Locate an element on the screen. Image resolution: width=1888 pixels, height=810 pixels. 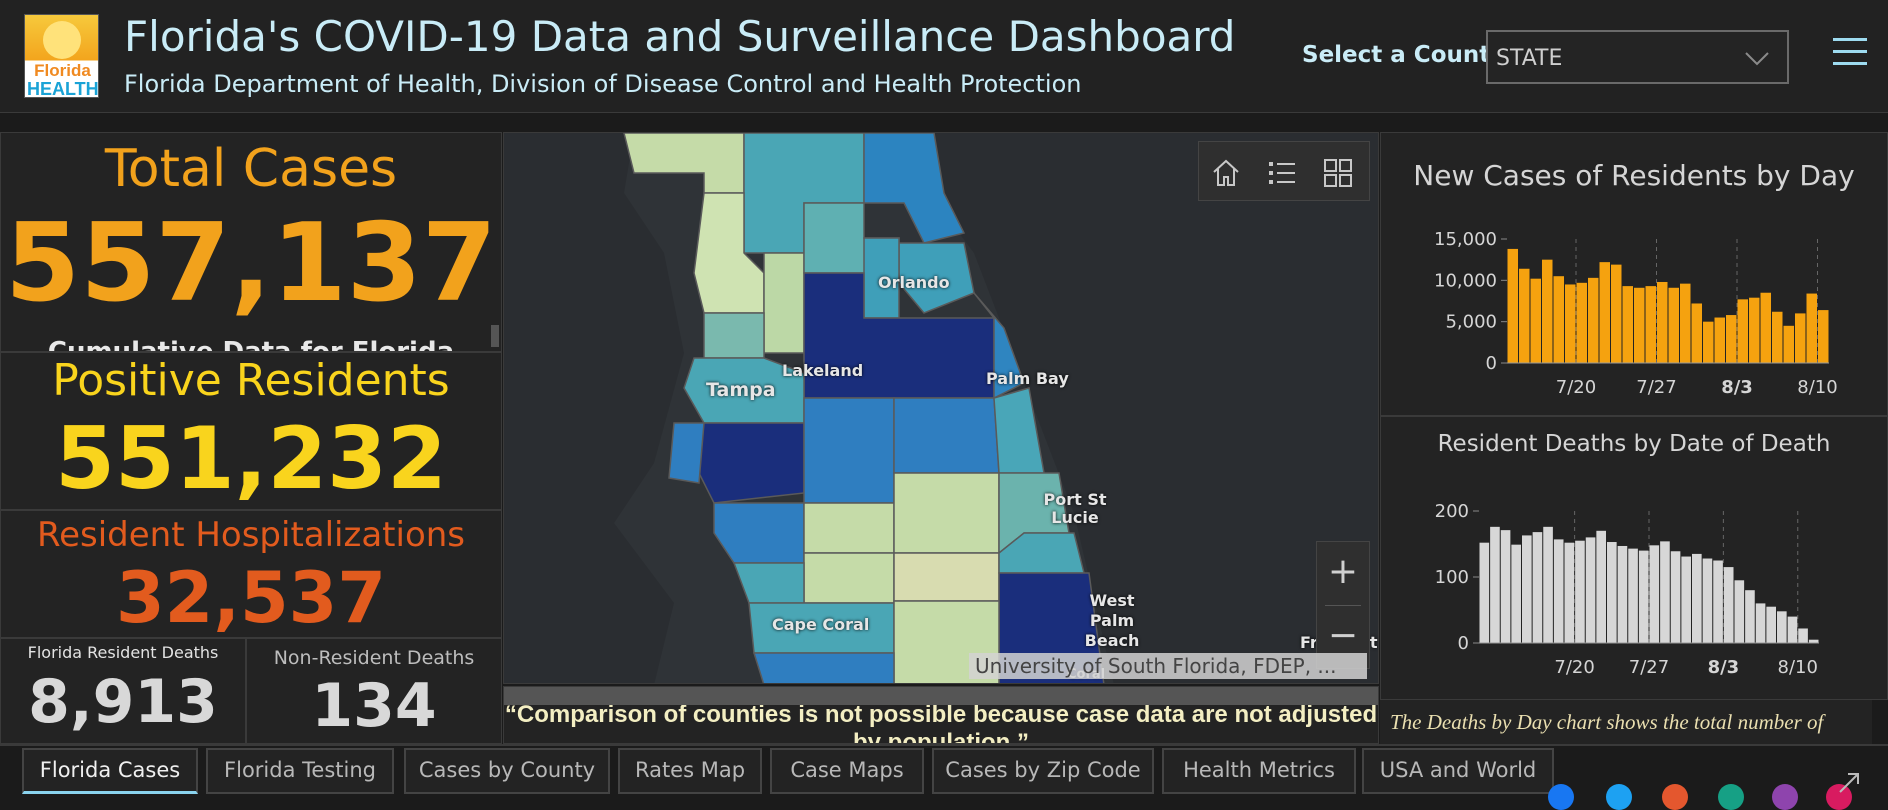
county-shape-manatee is located at coordinates (759, 533).